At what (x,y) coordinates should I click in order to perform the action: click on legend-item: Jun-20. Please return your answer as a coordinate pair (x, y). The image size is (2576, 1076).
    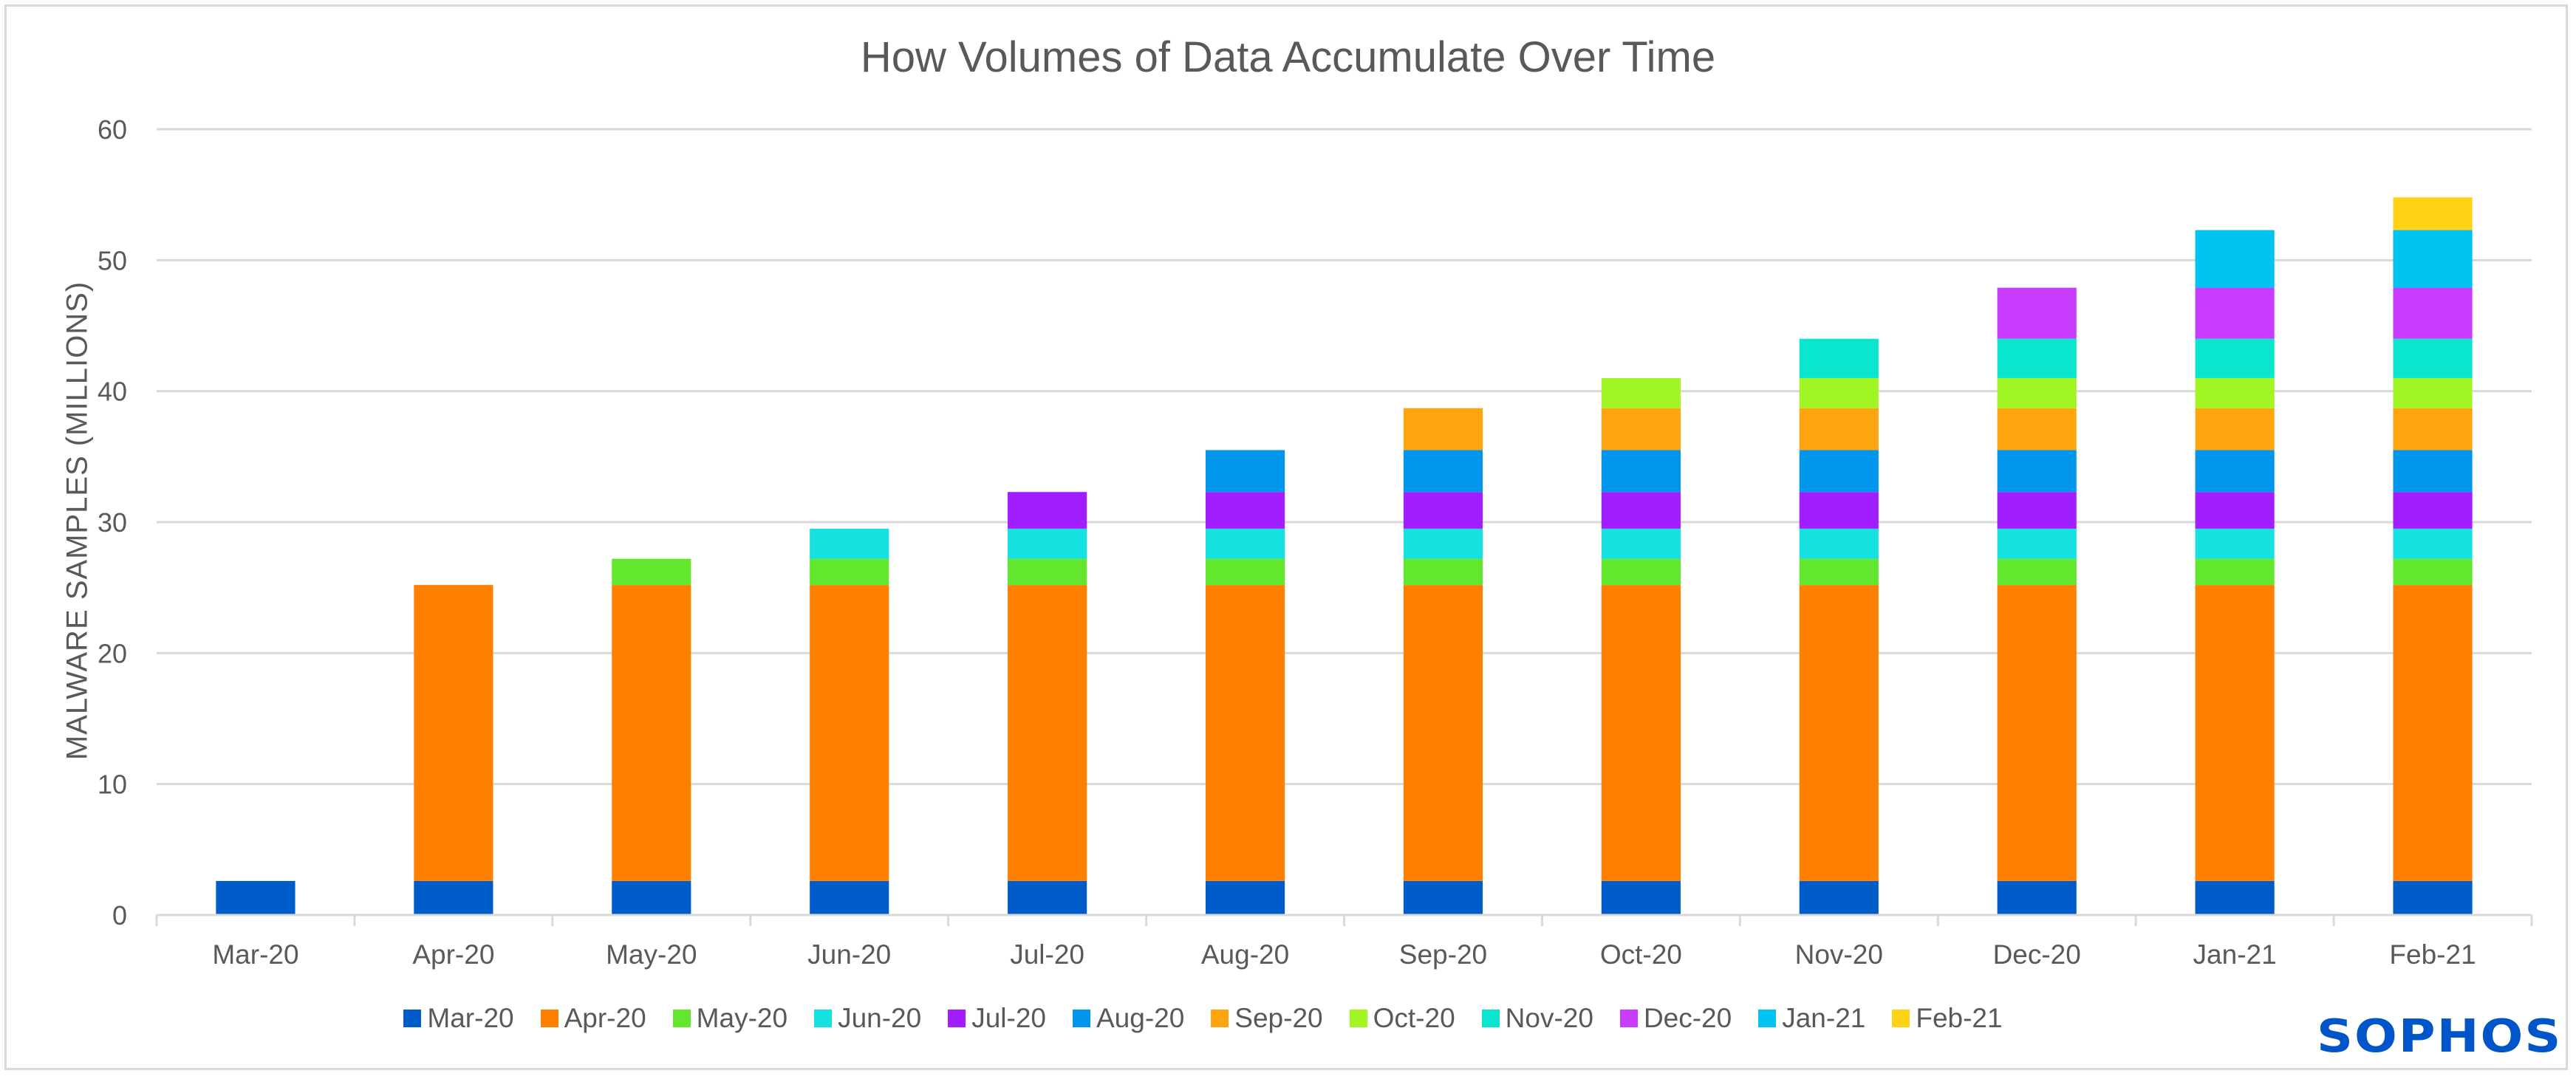
    Looking at the image, I should click on (868, 1018).